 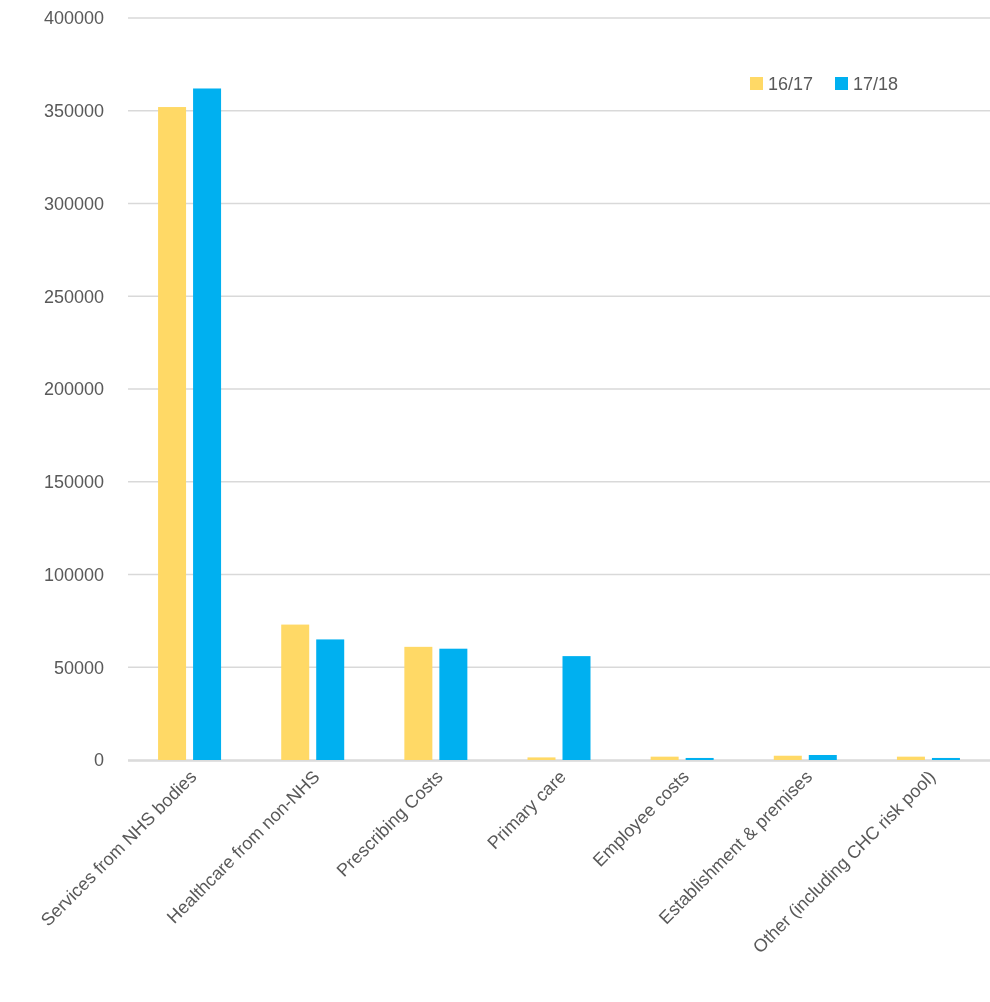 What do you see at coordinates (73, 574) in the screenshot?
I see `y-tick-label: 100000` at bounding box center [73, 574].